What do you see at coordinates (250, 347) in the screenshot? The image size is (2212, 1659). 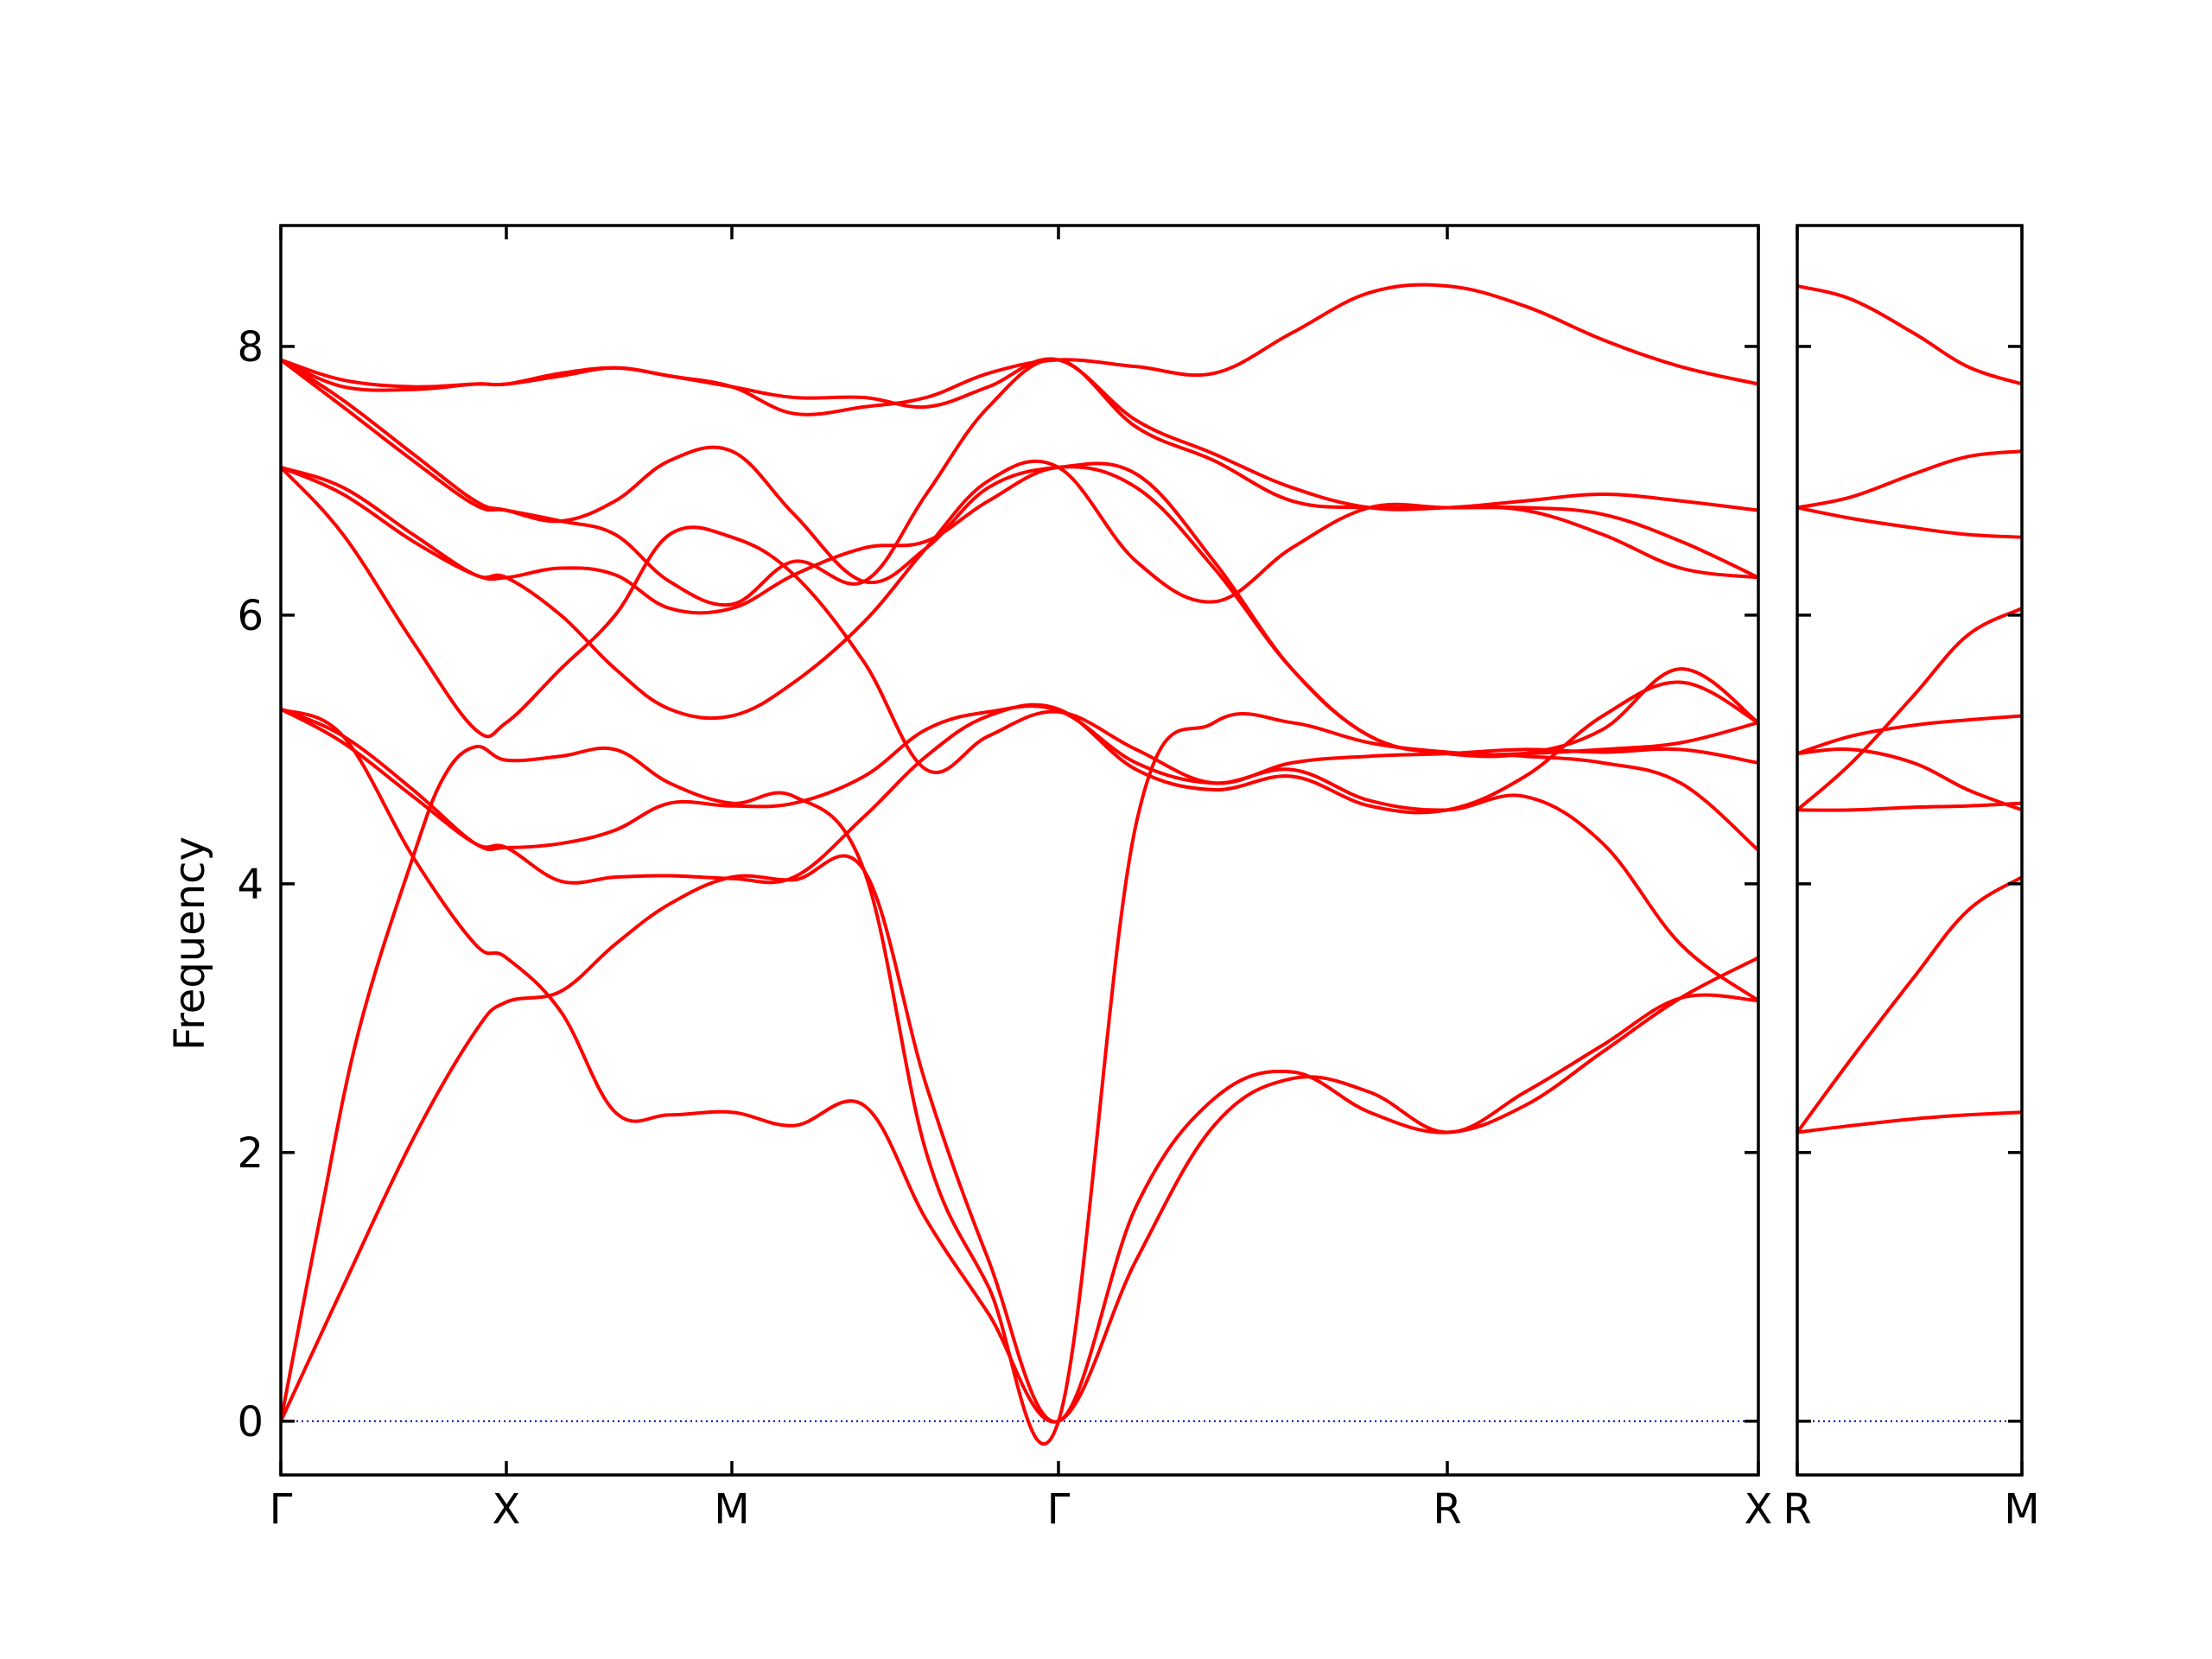 I see `y-tick-label: 8` at bounding box center [250, 347].